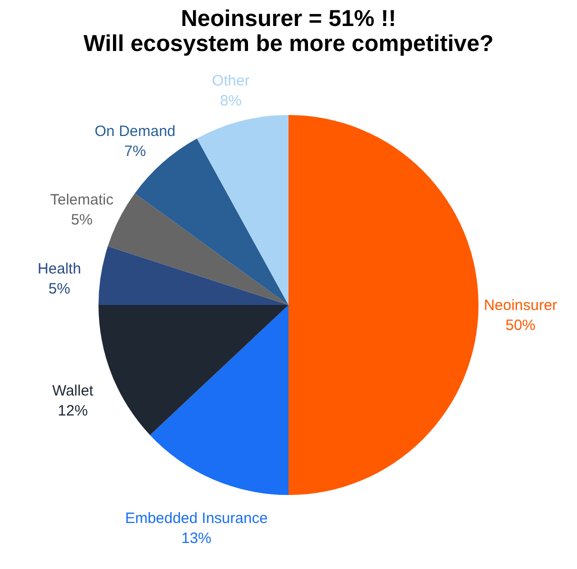 The image size is (577, 569). Describe the element at coordinates (60, 269) in the screenshot. I see `slice-label: Health` at that location.